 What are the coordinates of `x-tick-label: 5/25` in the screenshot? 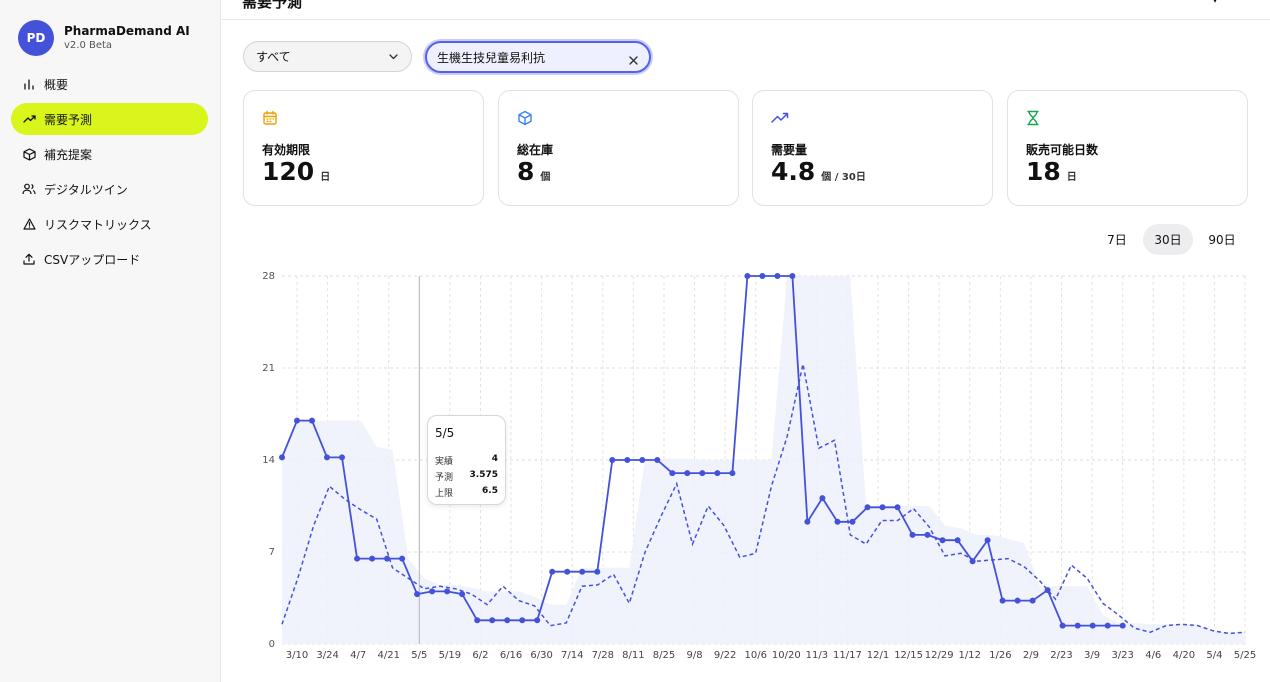 It's located at (1245, 655).